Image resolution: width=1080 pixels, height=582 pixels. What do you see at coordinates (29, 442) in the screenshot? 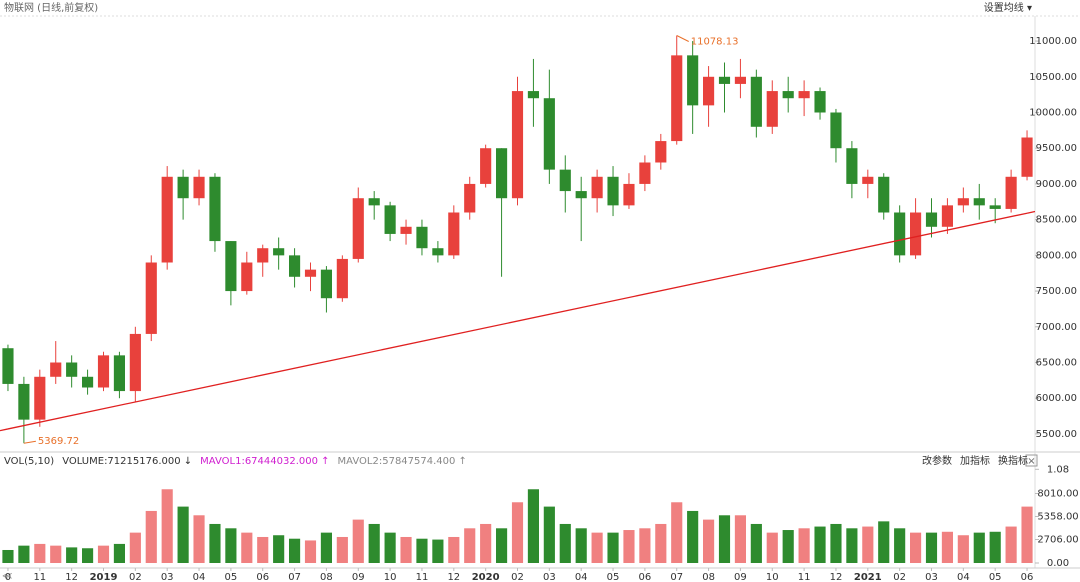
I see `annotation-leader` at bounding box center [29, 442].